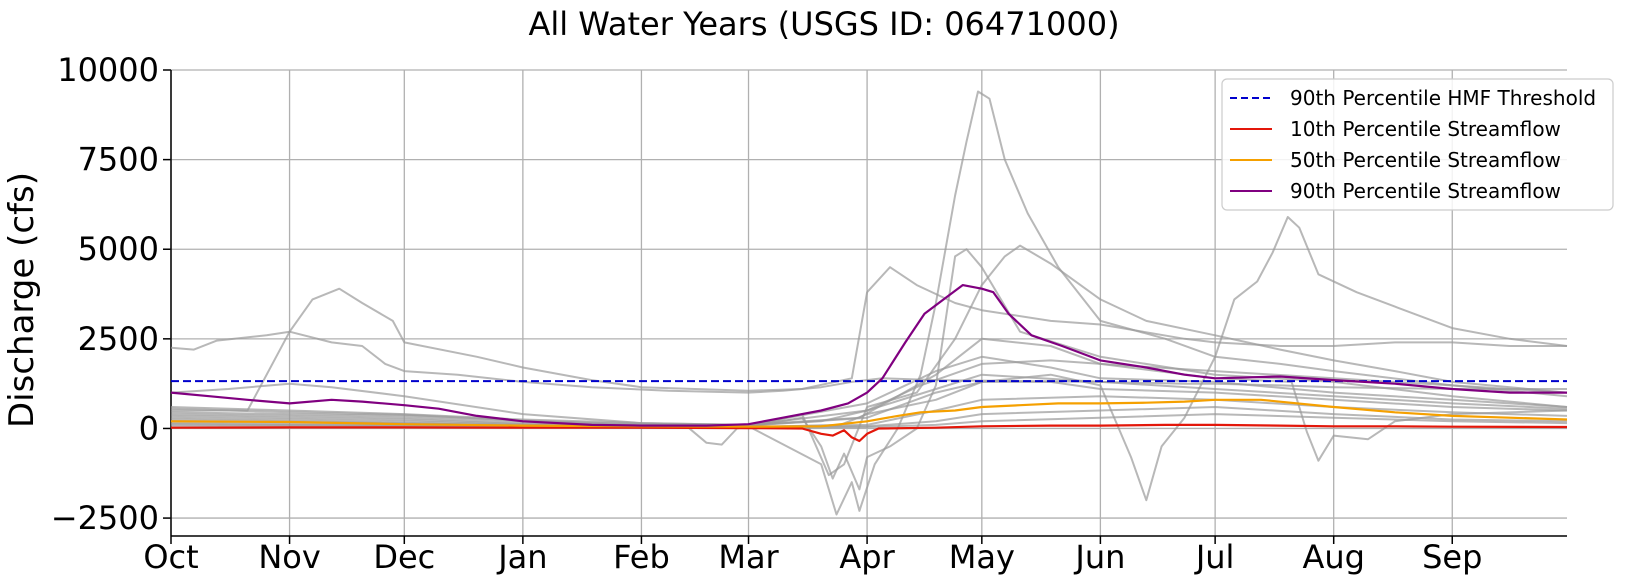 The height and width of the screenshot is (584, 1649). Describe the element at coordinates (289, 557) in the screenshot. I see `x-tick-label: Nov` at that location.